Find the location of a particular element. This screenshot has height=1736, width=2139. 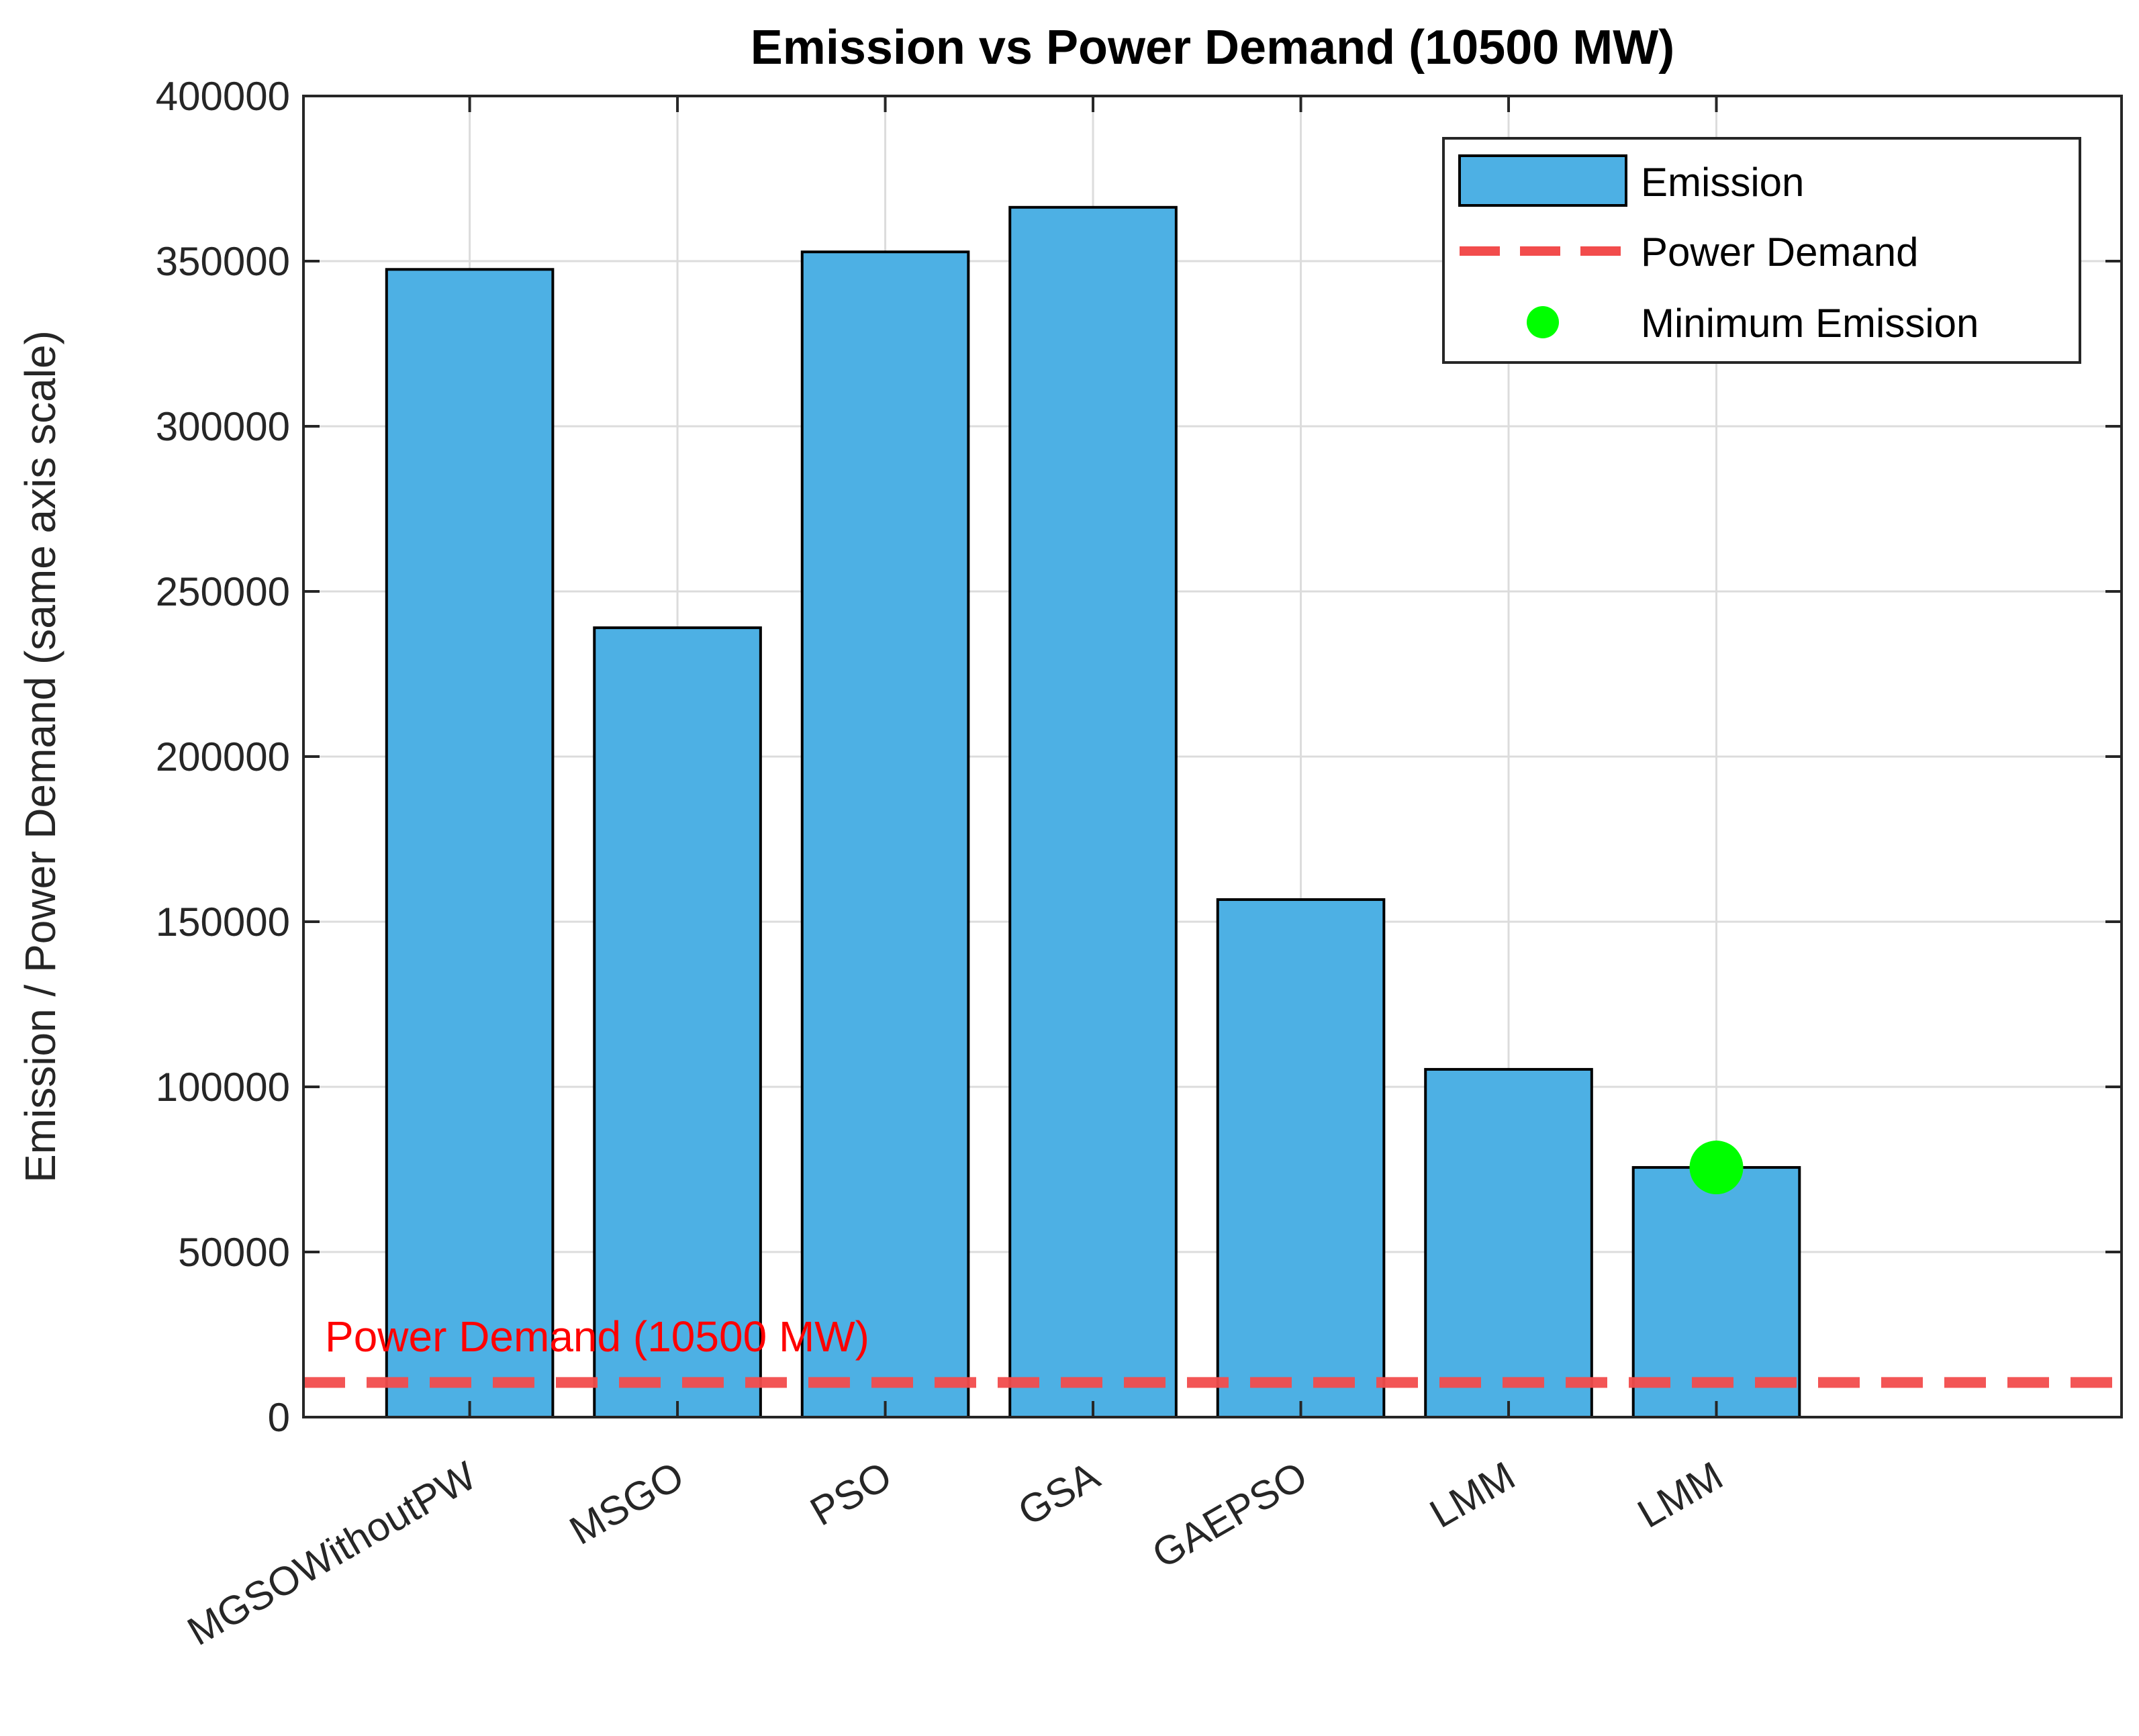

y-tick-label: 50000 is located at coordinates (234, 1252).